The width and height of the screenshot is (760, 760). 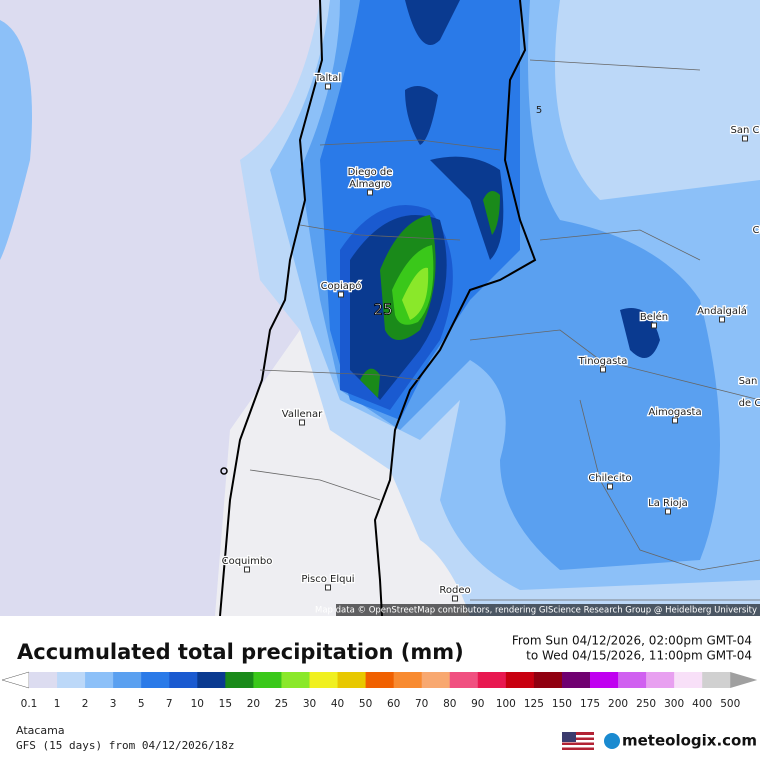 I want to click on colorbar-label: 5, so click(x=141, y=704).